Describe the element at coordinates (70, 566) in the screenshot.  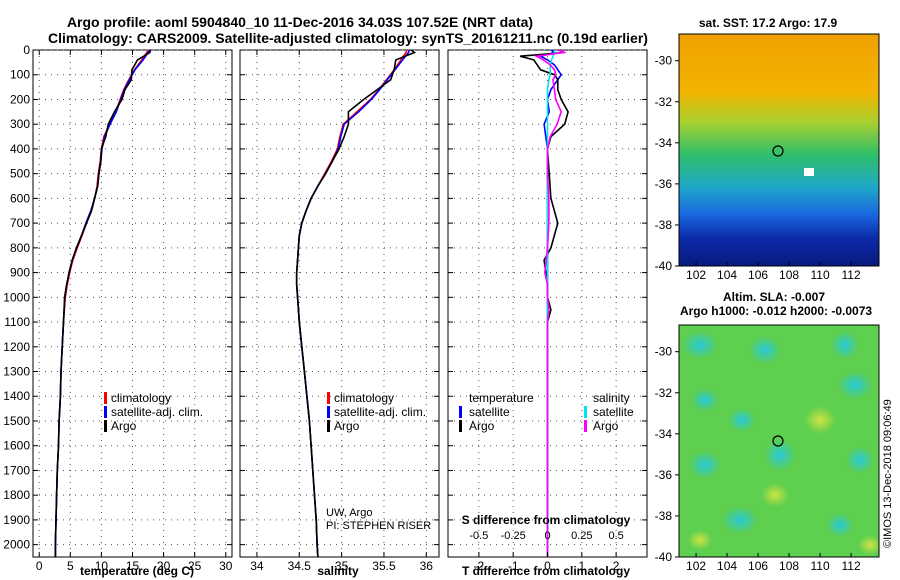
I see `x-tick-label: 5` at that location.